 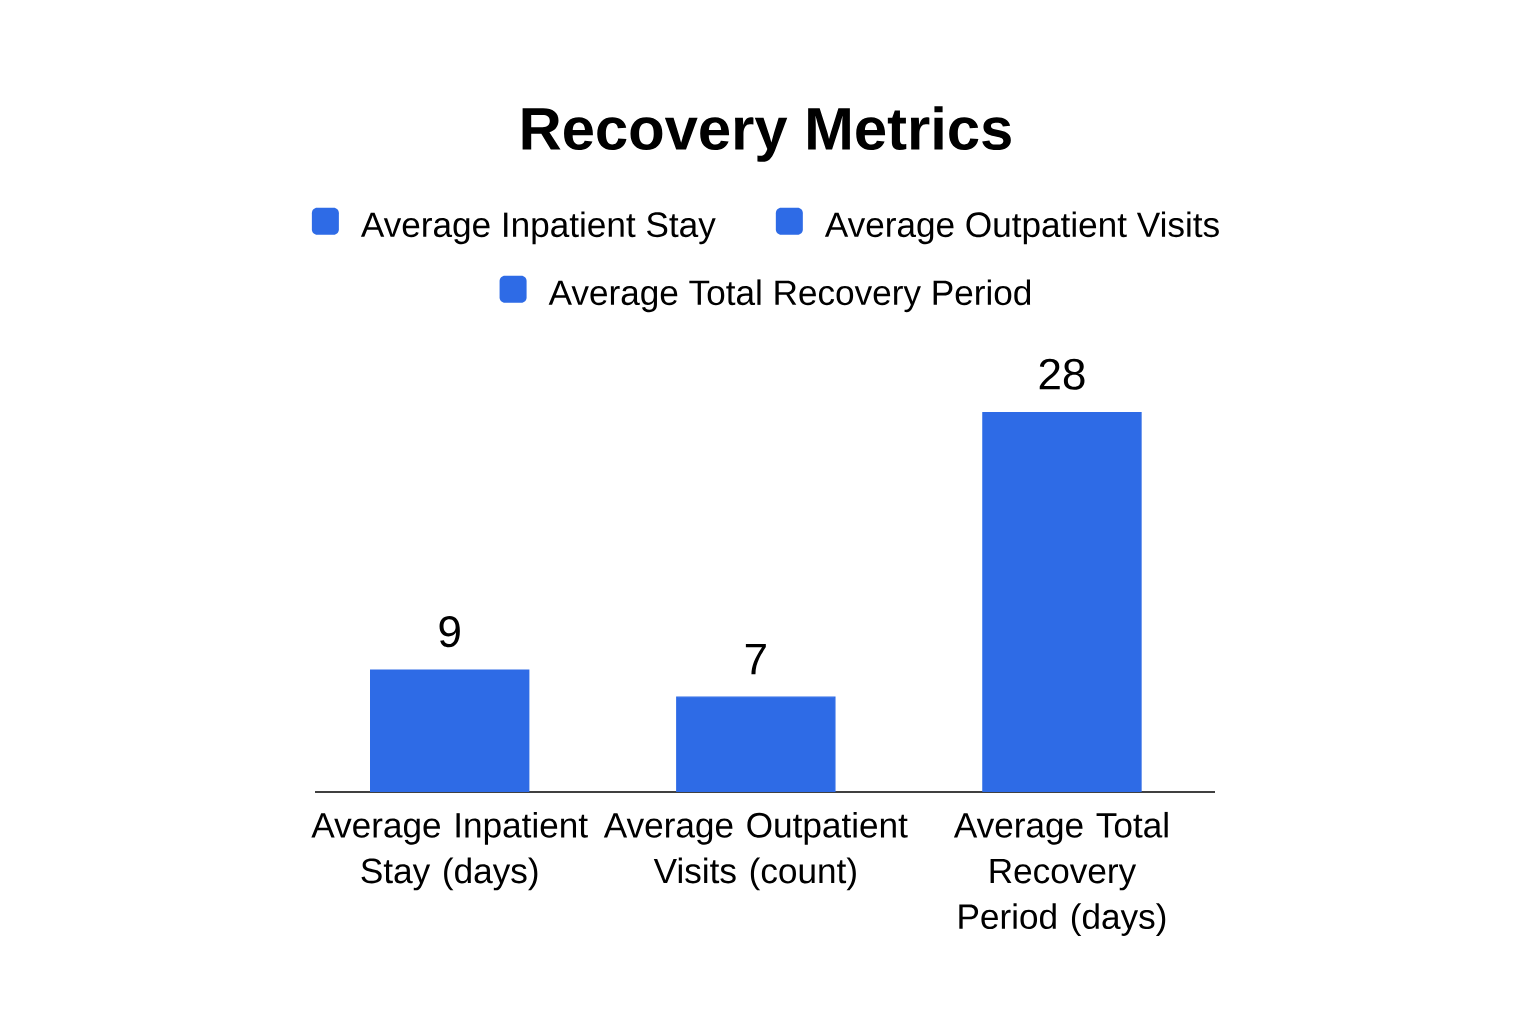 I want to click on x-tick-label: Average Outpatient Visits (count), so click(x=755, y=851).